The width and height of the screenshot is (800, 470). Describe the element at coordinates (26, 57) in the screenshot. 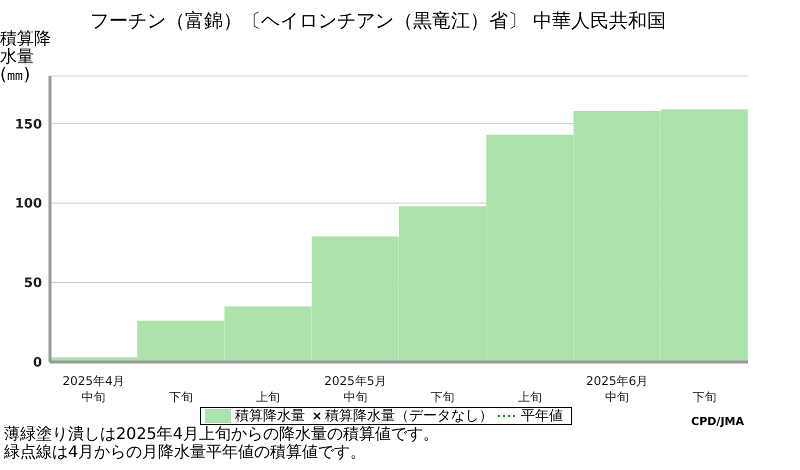

I see `y-axis-title: 積算降水量(㎜)` at that location.